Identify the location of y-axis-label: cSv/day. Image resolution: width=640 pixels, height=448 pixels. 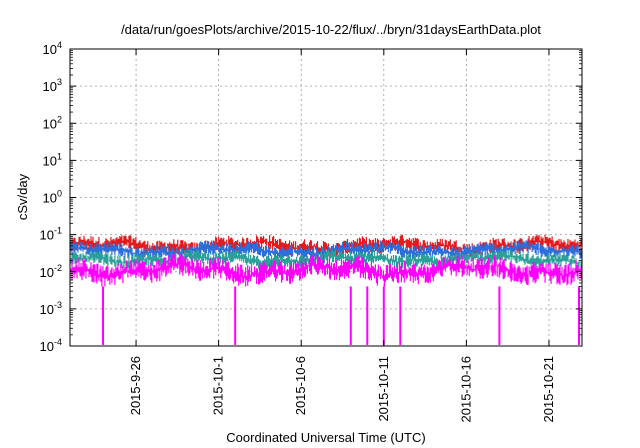
(22, 196).